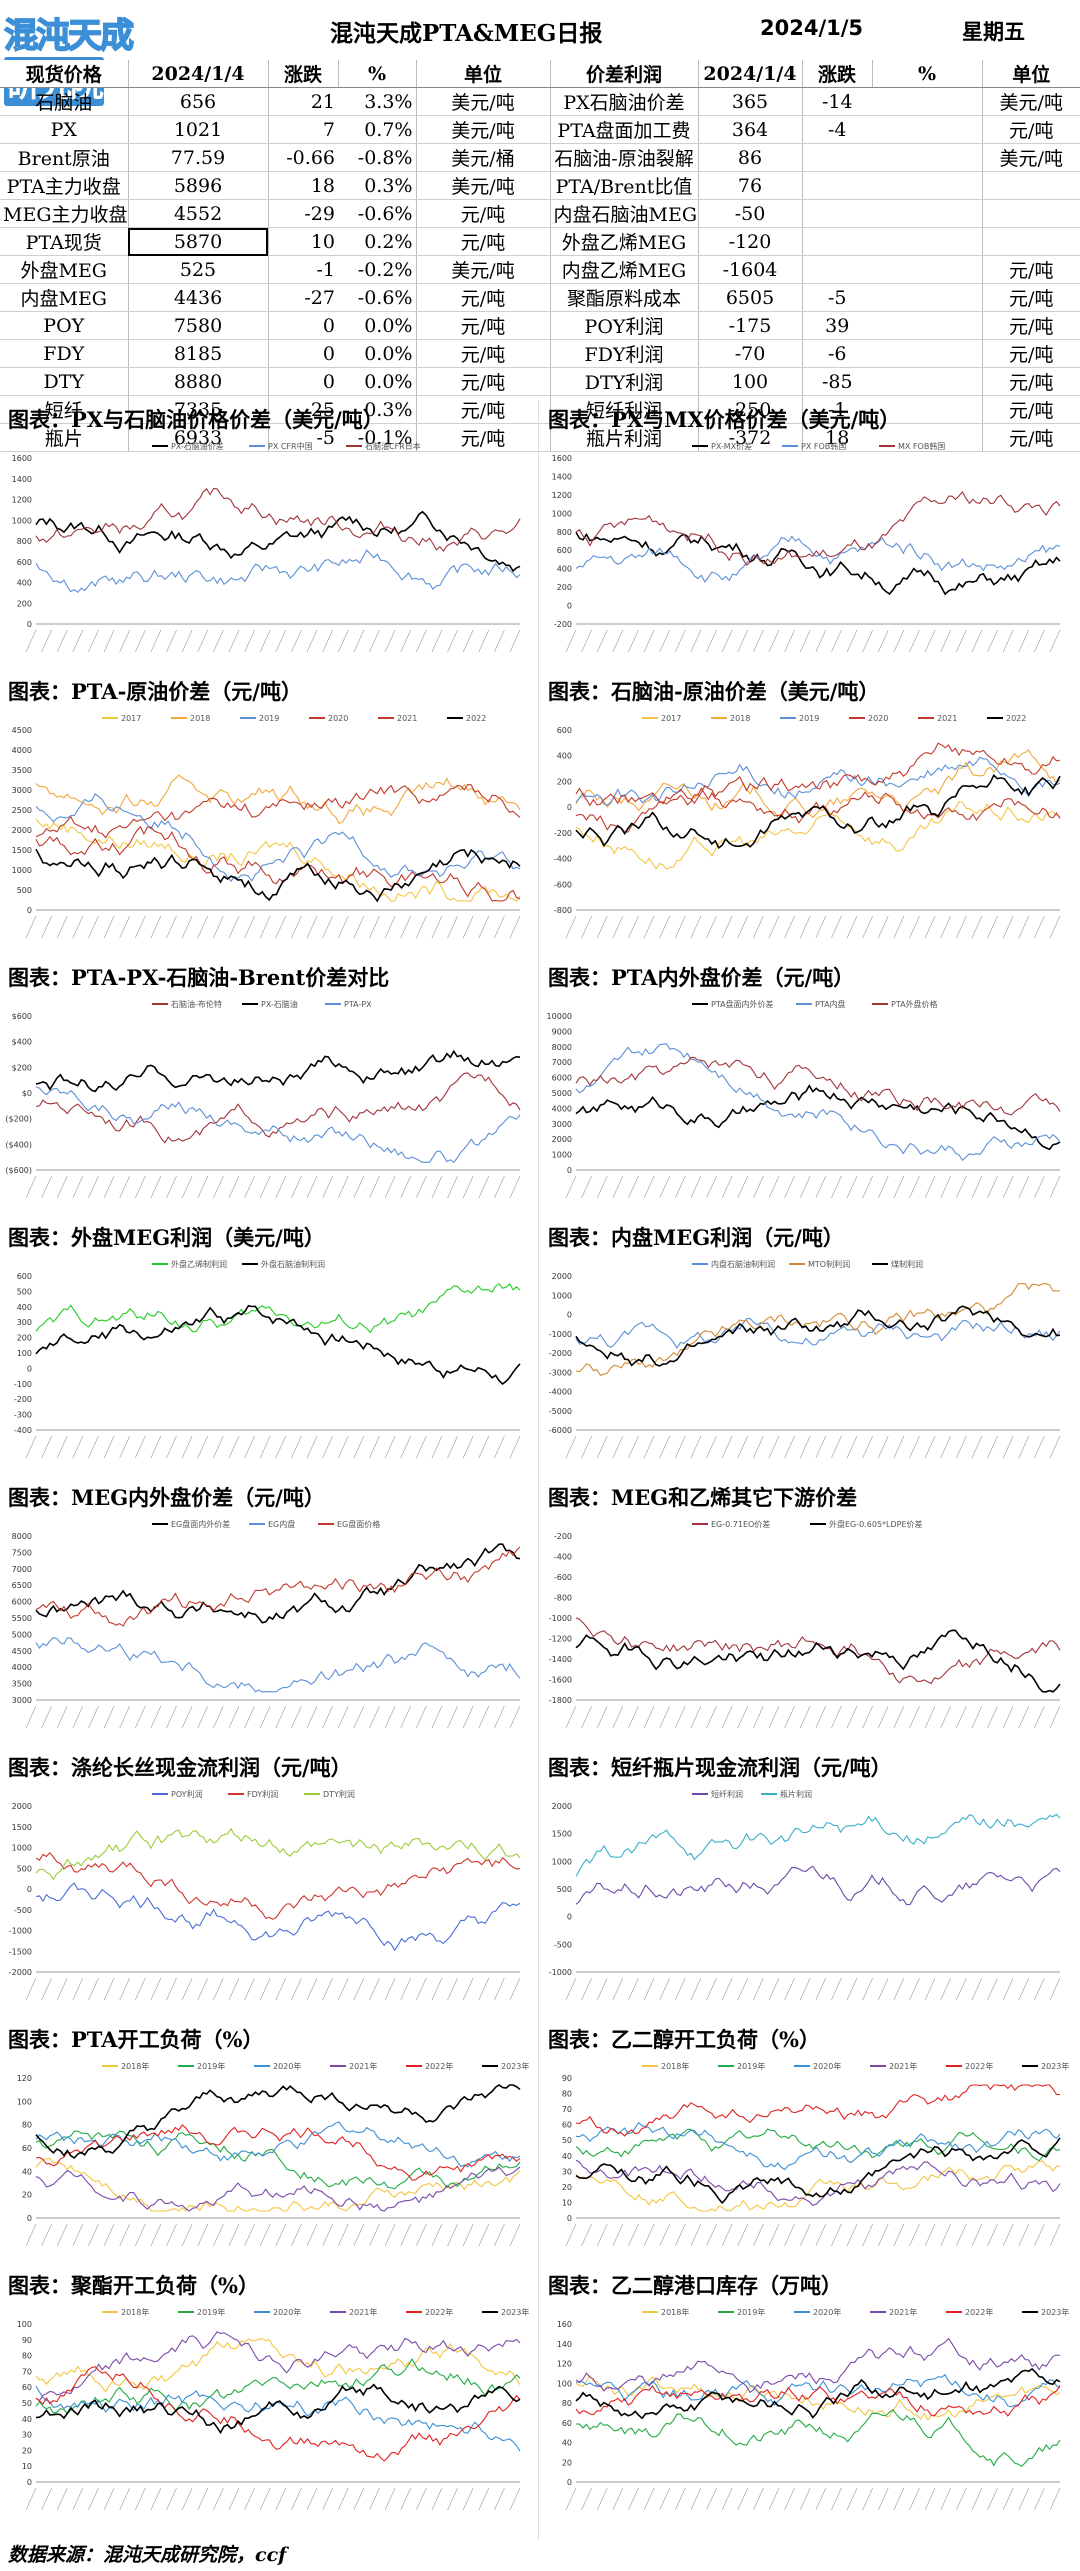 This screenshot has height=2571, width=1080. What do you see at coordinates (262, 1794) in the screenshot?
I see `legend-label: FDY利润` at bounding box center [262, 1794].